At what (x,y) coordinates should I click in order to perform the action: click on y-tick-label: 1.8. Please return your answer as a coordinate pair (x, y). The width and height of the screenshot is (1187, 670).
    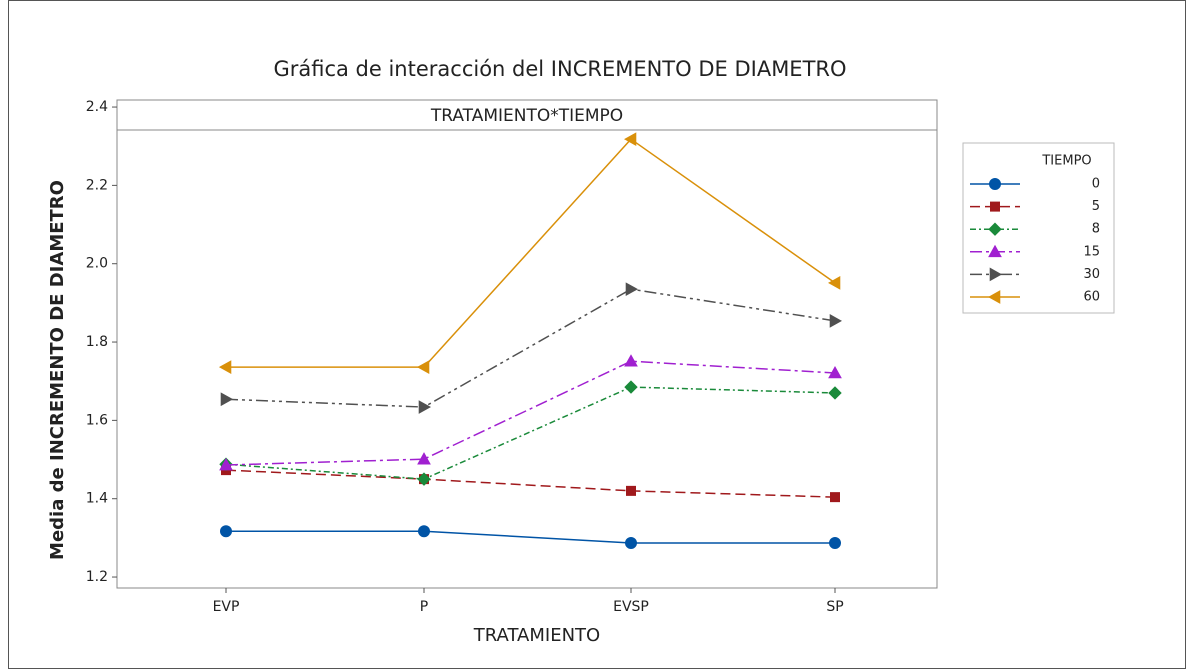
    Looking at the image, I should click on (97, 342).